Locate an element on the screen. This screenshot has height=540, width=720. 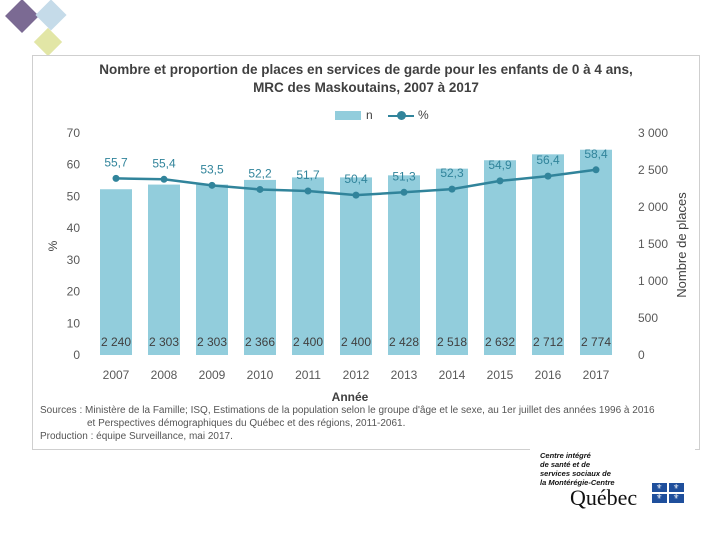
percent-data-label: 51,7 is located at coordinates (308, 175).